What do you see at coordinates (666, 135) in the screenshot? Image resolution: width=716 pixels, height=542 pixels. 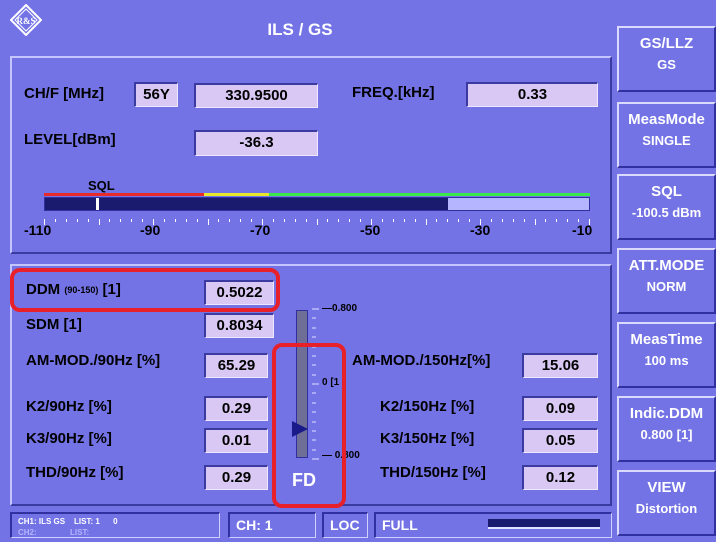 I see `softkey-meas-mode: MeasMode SINGLE` at bounding box center [666, 135].